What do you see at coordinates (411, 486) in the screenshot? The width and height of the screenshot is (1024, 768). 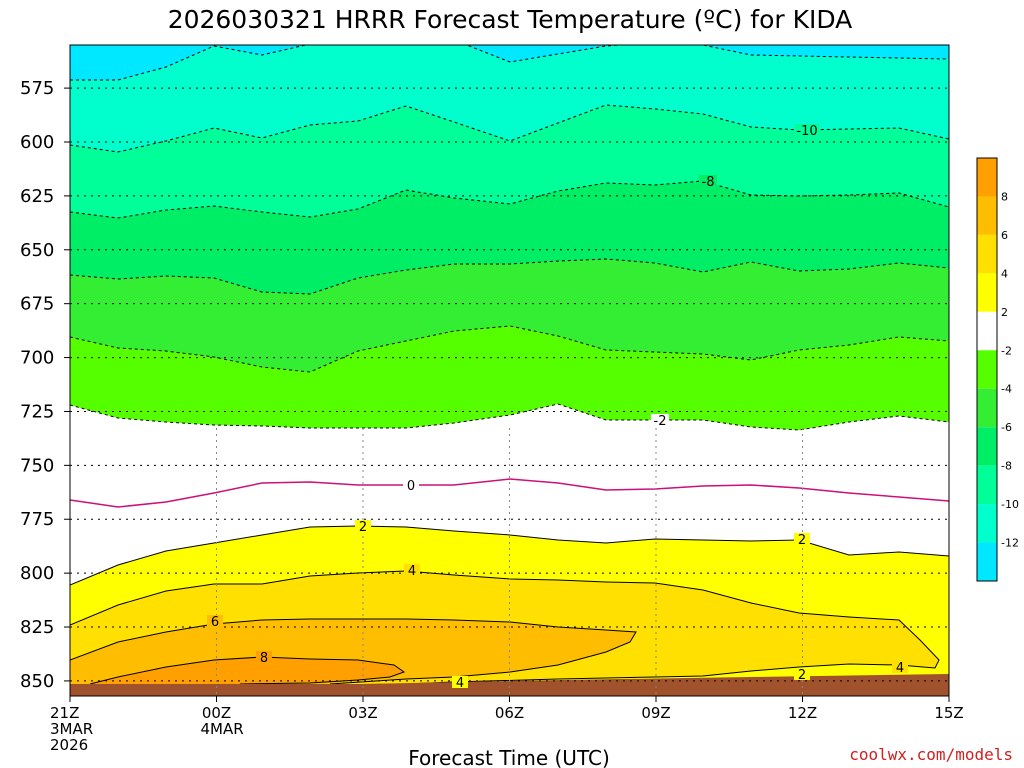 I see `contour-label-zero: 0` at bounding box center [411, 486].